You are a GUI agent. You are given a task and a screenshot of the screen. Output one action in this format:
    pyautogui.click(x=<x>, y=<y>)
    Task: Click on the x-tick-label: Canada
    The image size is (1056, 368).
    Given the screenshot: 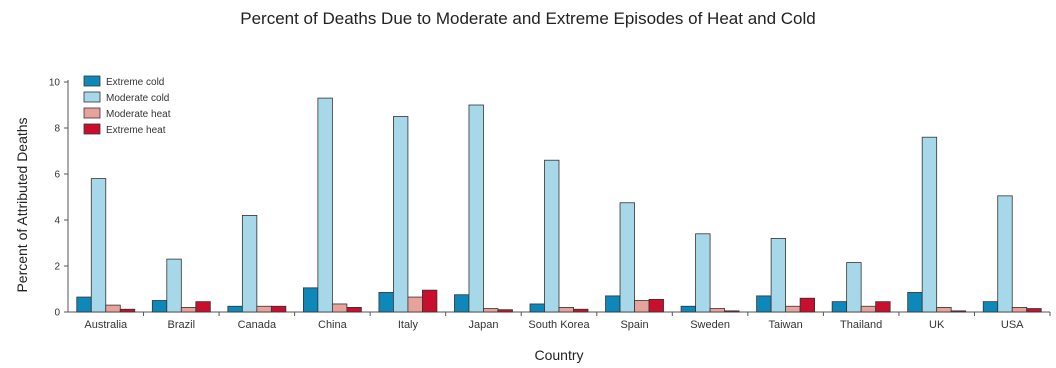 What is the action you would take?
    pyautogui.click(x=257, y=325)
    